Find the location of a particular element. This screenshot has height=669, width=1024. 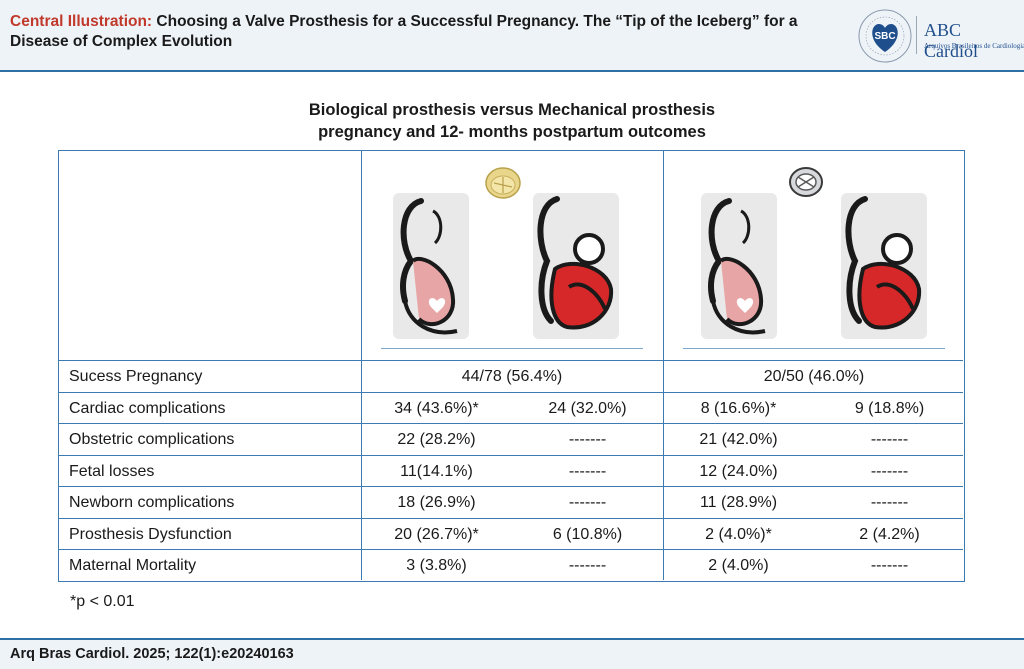

row-label: Newborn complications is located at coordinates (152, 502).